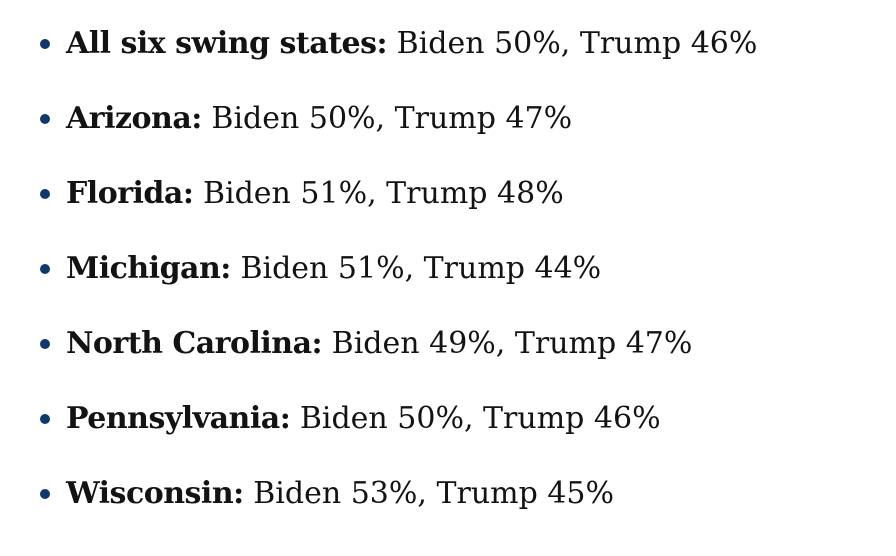  I want to click on list-item: Wisconsin: Biden 53%, Trump 45%, so click(468, 494).